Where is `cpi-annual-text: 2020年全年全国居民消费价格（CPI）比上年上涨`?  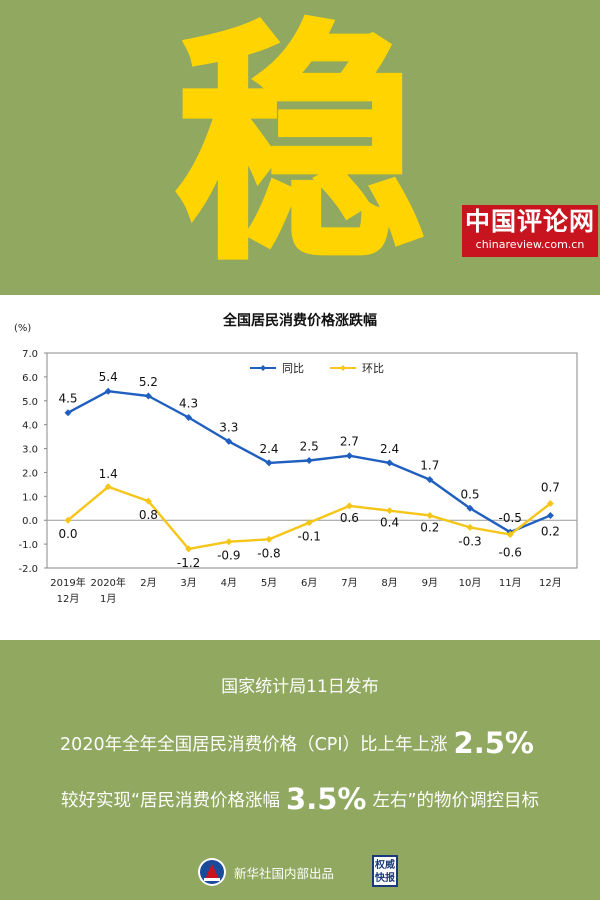 cpi-annual-text: 2020年全年全国居民消费价格（CPI）比上年上涨 is located at coordinates (254, 745).